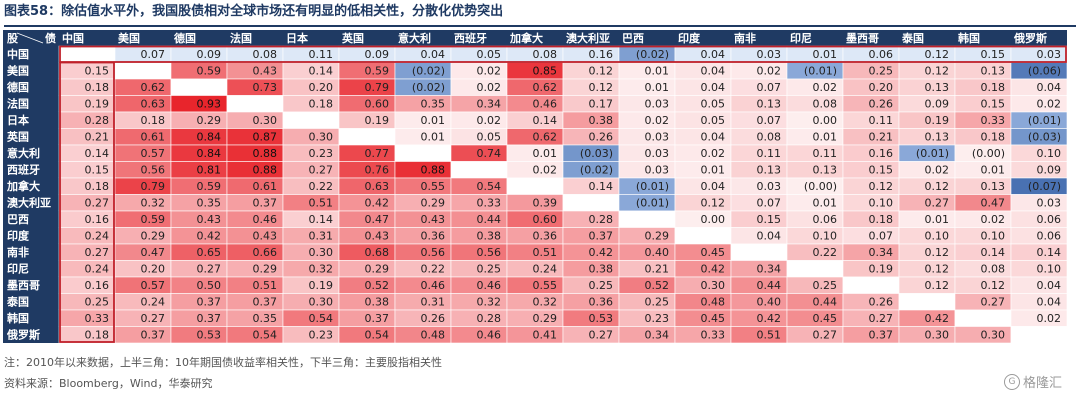 This screenshot has width=1080, height=400. I want to click on column-header: 南非, so click(745, 38).